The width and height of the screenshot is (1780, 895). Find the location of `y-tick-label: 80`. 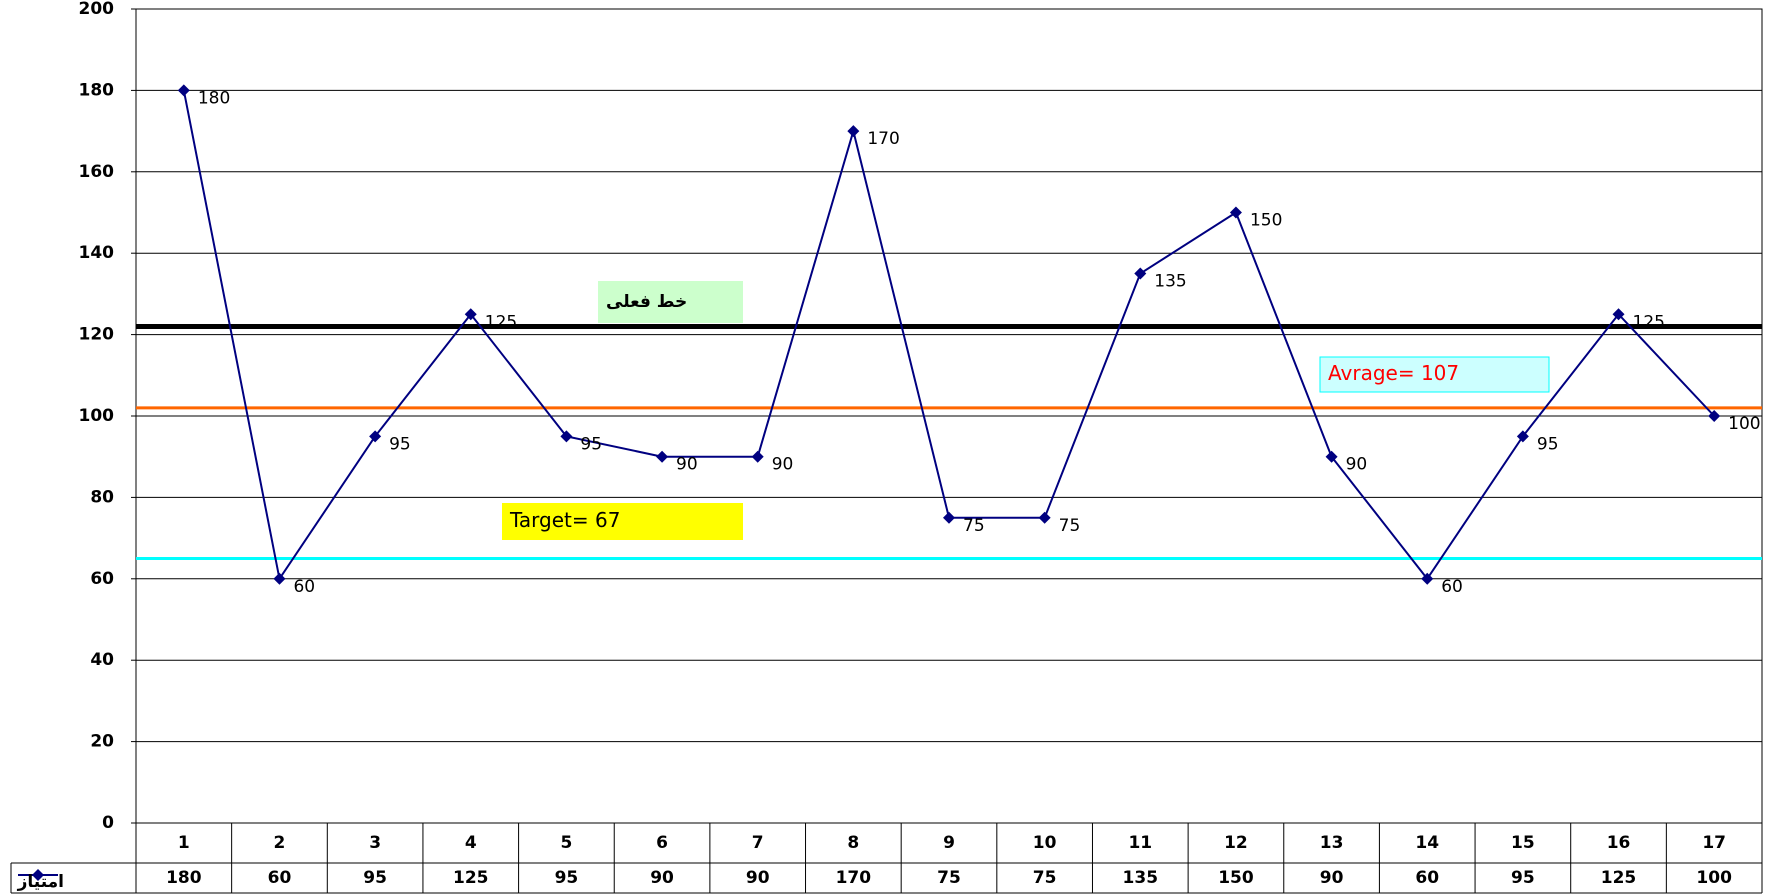

y-tick-label: 80 is located at coordinates (102, 497).